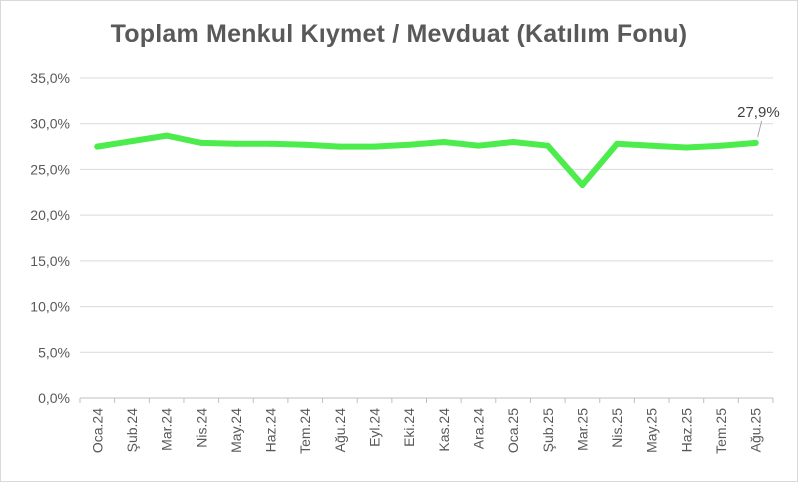  Describe the element at coordinates (305, 431) in the screenshot. I see `x-tick-label: Tem.24` at that location.